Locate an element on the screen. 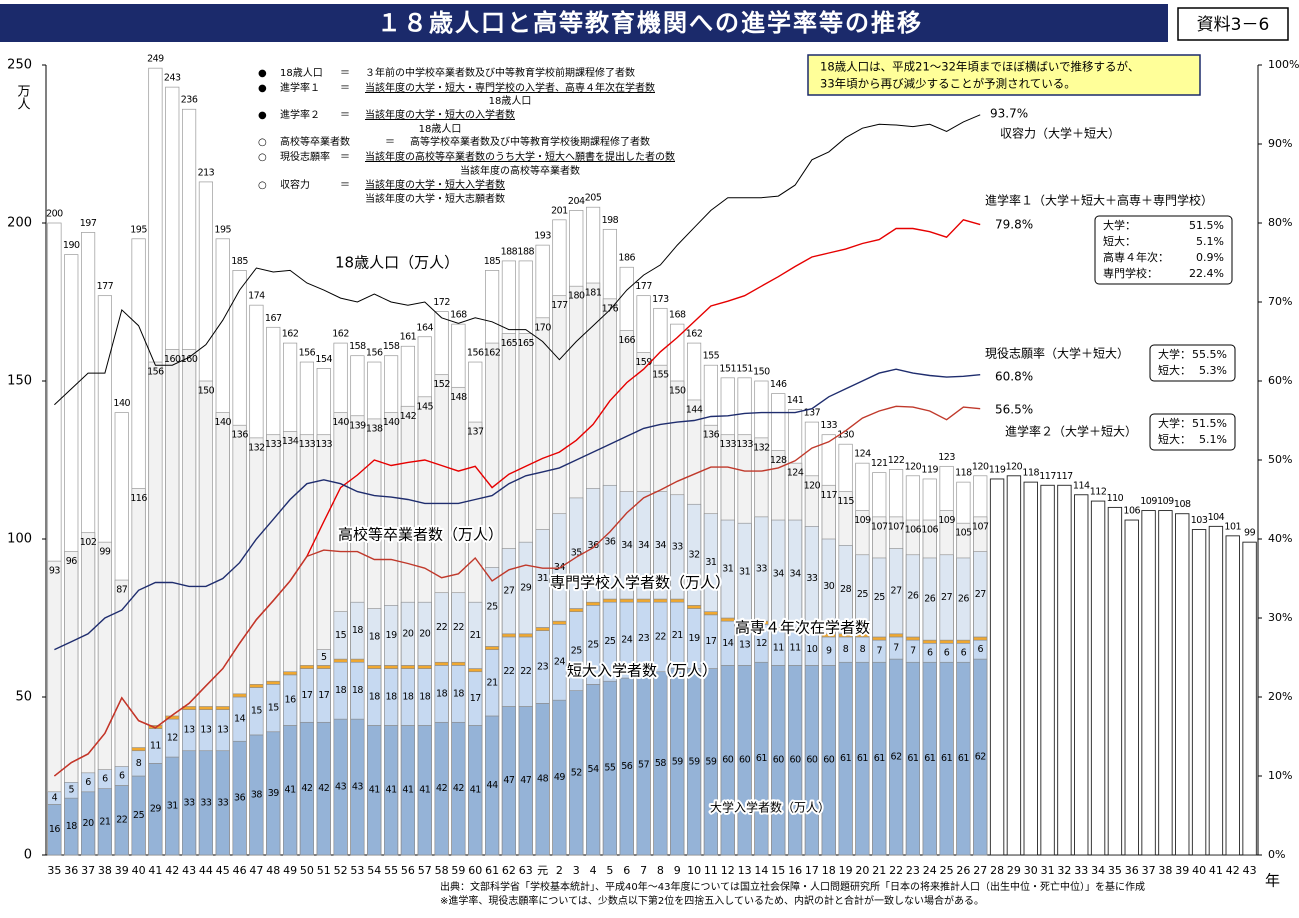 The height and width of the screenshot is (918, 1299). source-box is located at coordinates (1233, 24).